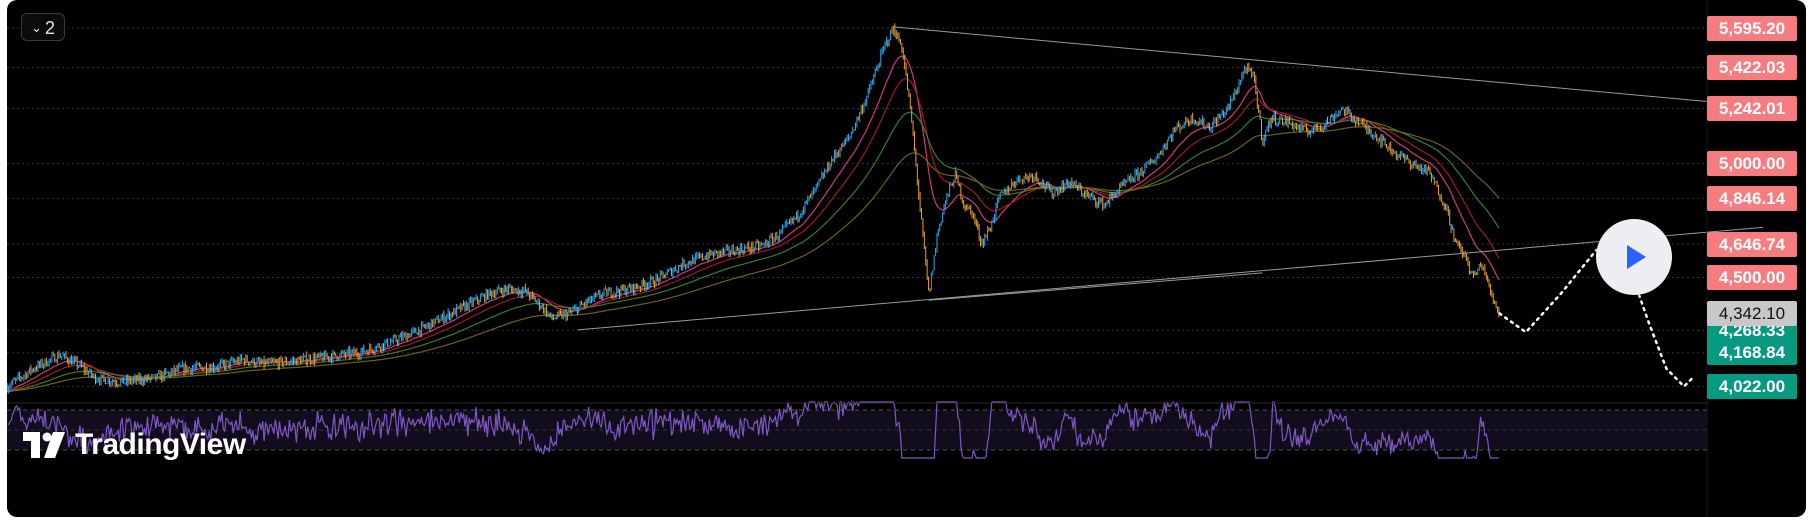  What do you see at coordinates (1752, 199) in the screenshot?
I see `price-level-label: 4,846.14` at bounding box center [1752, 199].